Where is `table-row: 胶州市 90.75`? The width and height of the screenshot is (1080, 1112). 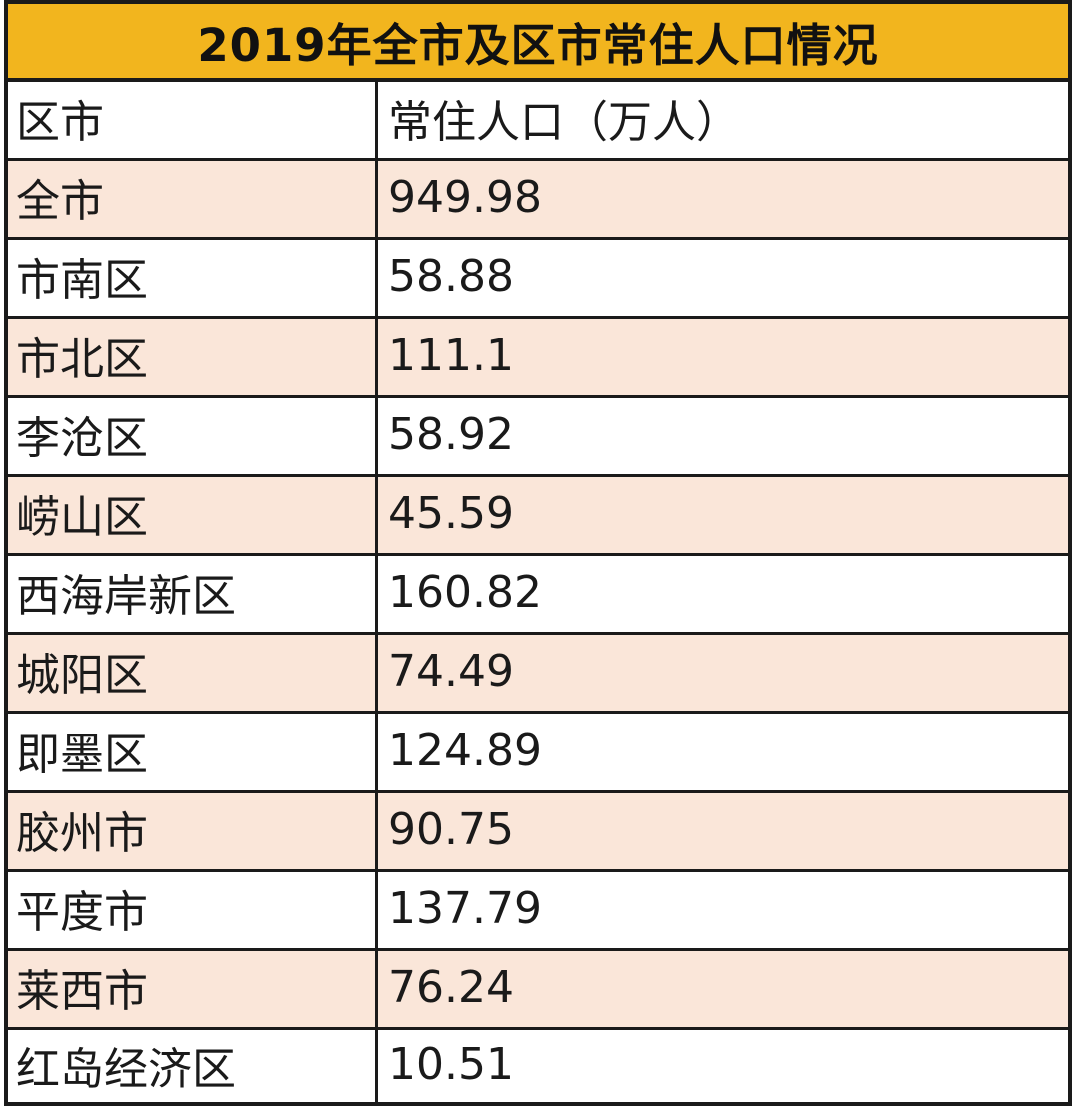
table-row: 胶州市 90.75 is located at coordinates (538, 832).